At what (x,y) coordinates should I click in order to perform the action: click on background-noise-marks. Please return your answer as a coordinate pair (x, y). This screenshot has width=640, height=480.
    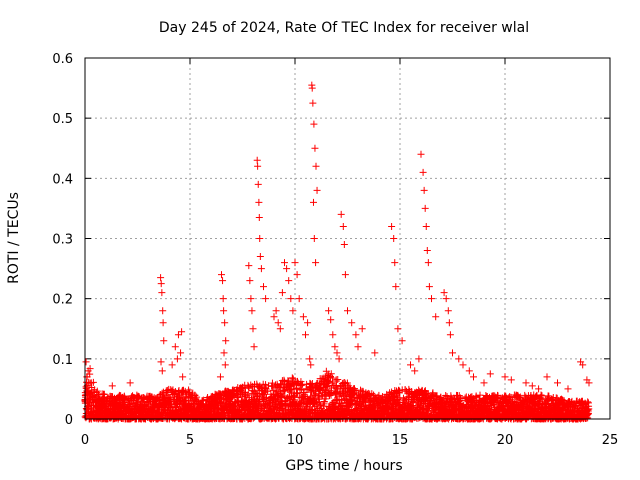
    Looking at the image, I should click on (337, 394).